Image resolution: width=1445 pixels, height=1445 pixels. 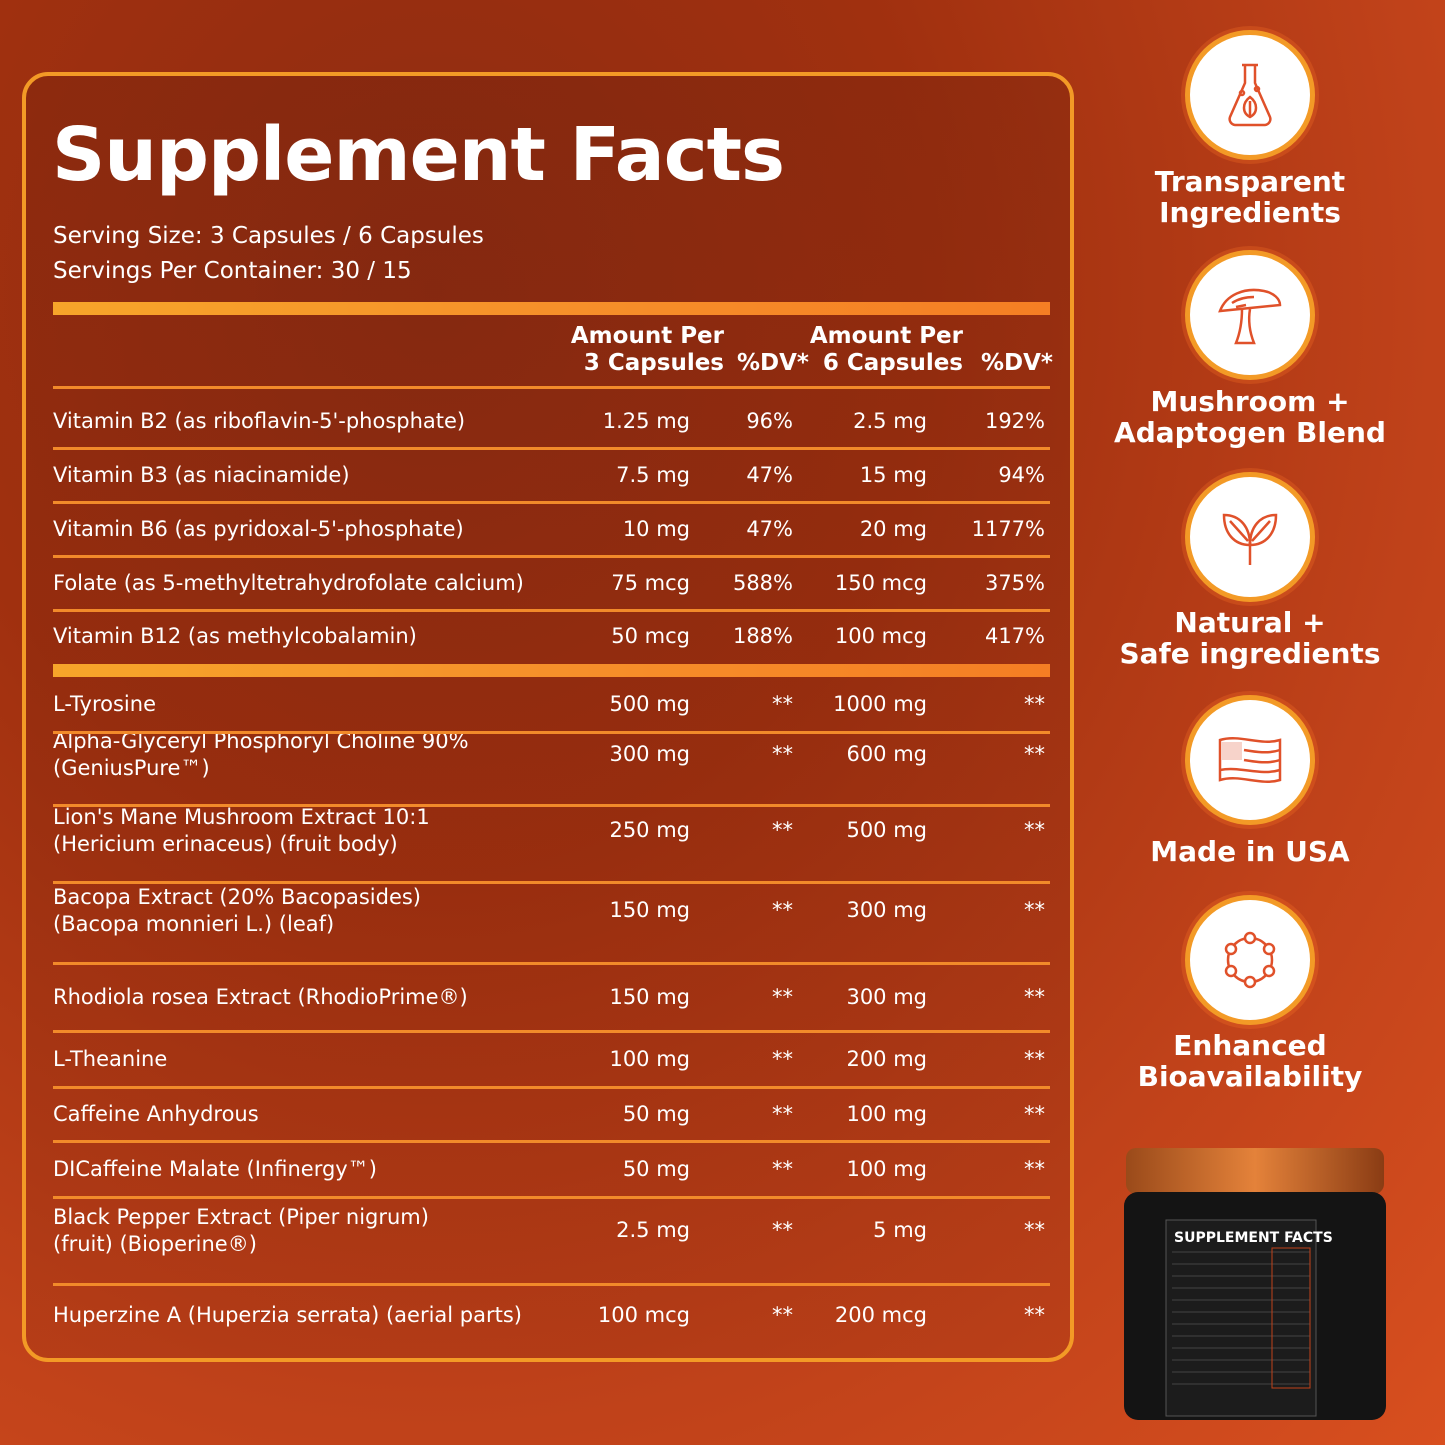 What do you see at coordinates (649, 830) in the screenshot?
I see `amount-3-capsules: 250 mg` at bounding box center [649, 830].